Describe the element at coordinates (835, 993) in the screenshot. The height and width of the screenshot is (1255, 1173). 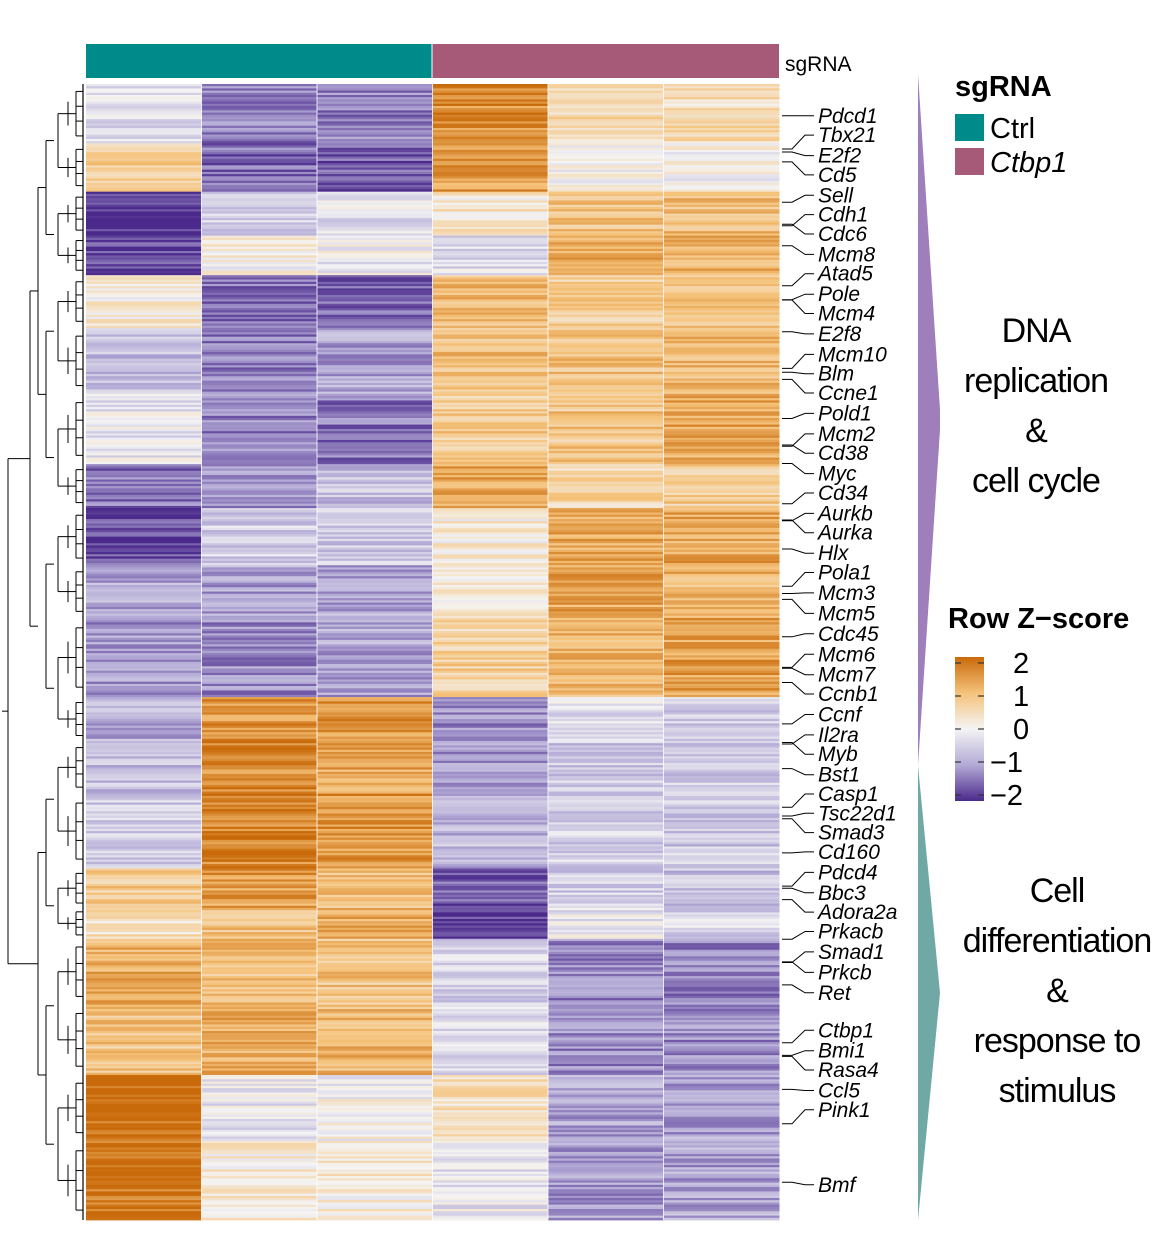
I see `gene-label: Ret` at that location.